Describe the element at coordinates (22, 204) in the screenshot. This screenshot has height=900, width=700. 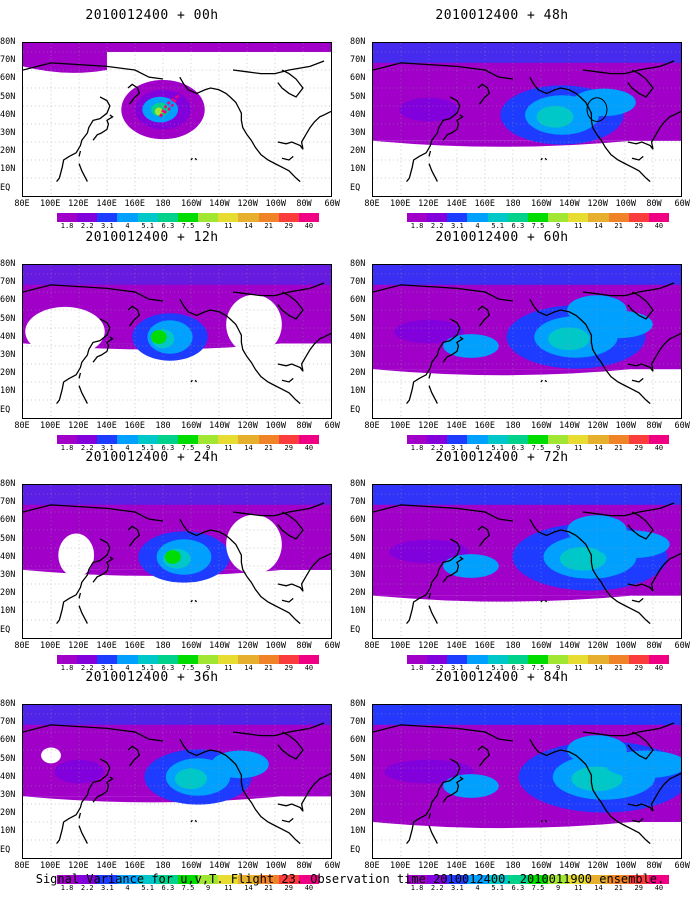
I see `longitude-tick-label: 80E` at that location.